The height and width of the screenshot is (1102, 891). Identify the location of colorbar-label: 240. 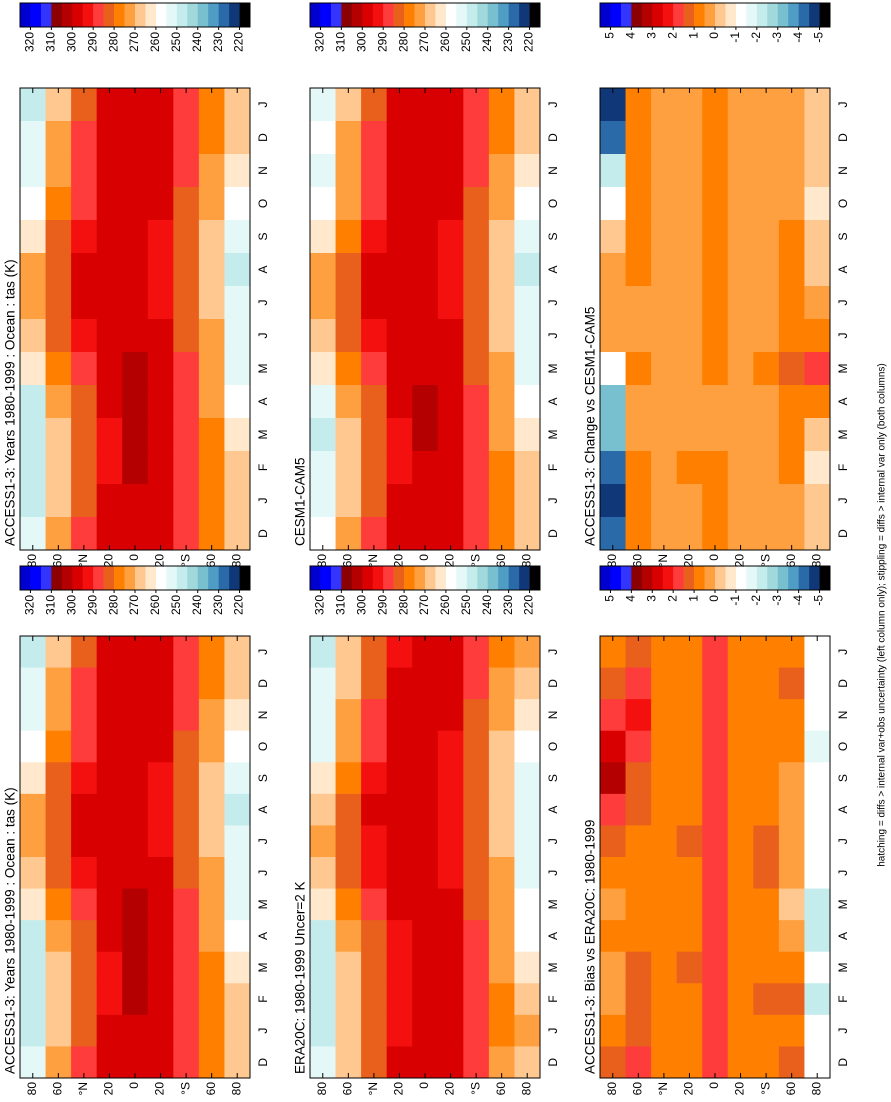
(487, 42).